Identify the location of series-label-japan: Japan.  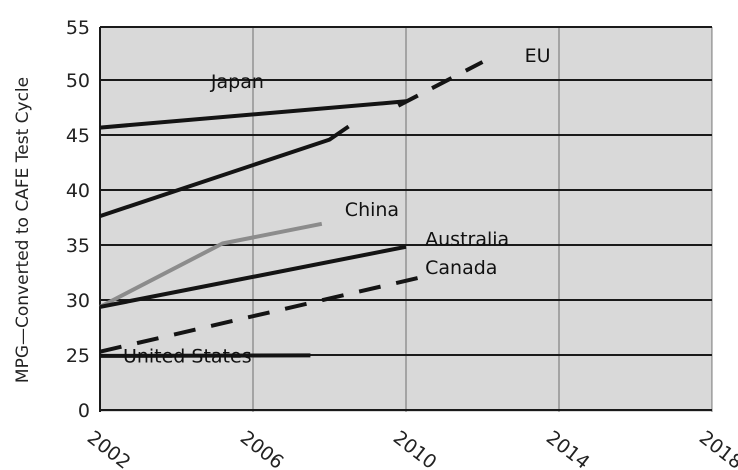
(237, 82).